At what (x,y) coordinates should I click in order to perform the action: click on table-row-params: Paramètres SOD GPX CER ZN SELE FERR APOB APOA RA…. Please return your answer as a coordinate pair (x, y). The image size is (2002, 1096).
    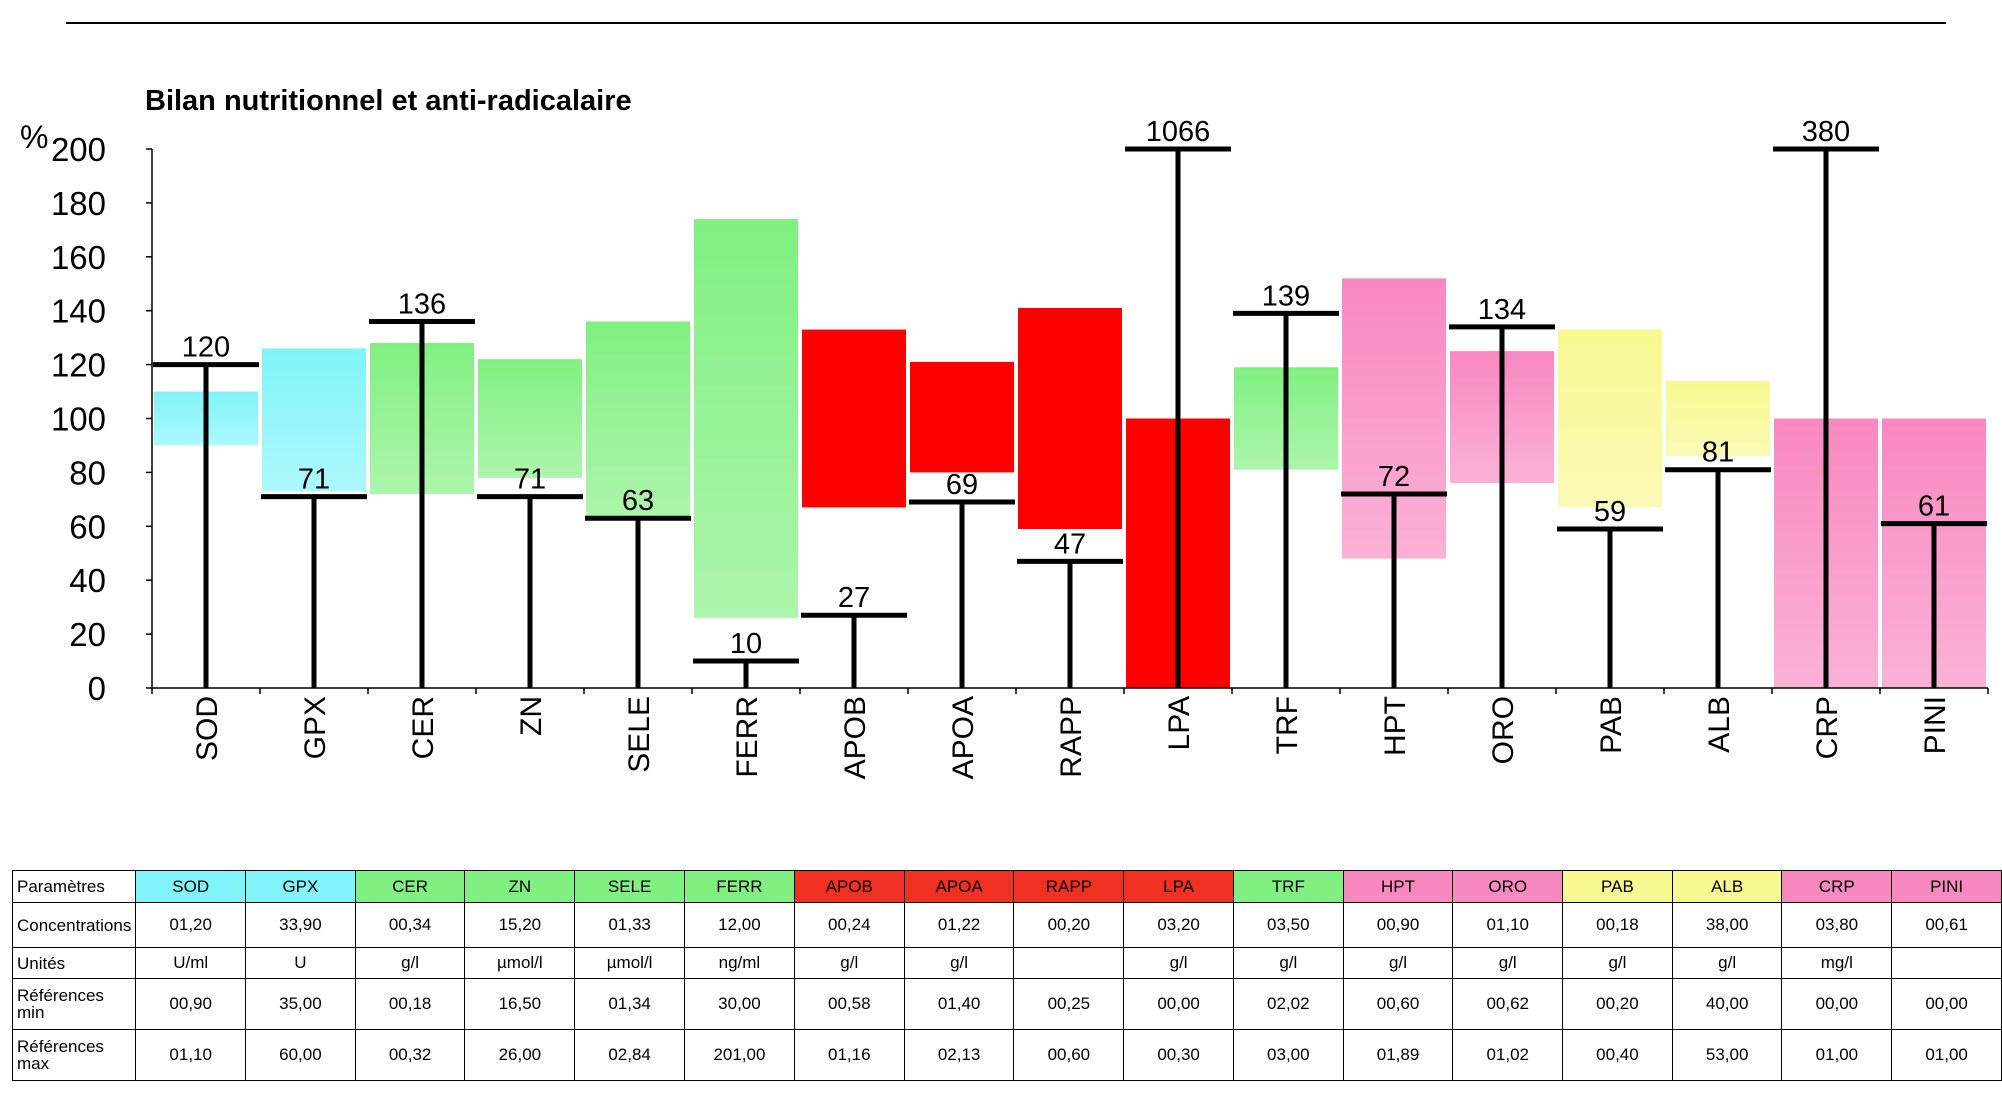
    Looking at the image, I should click on (1006, 886).